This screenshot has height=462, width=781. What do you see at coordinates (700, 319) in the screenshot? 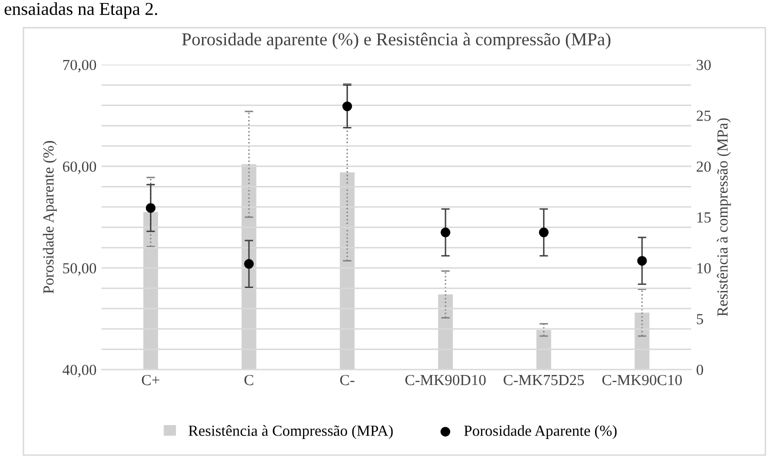
I see `y2-tick-label: 5` at bounding box center [700, 319].